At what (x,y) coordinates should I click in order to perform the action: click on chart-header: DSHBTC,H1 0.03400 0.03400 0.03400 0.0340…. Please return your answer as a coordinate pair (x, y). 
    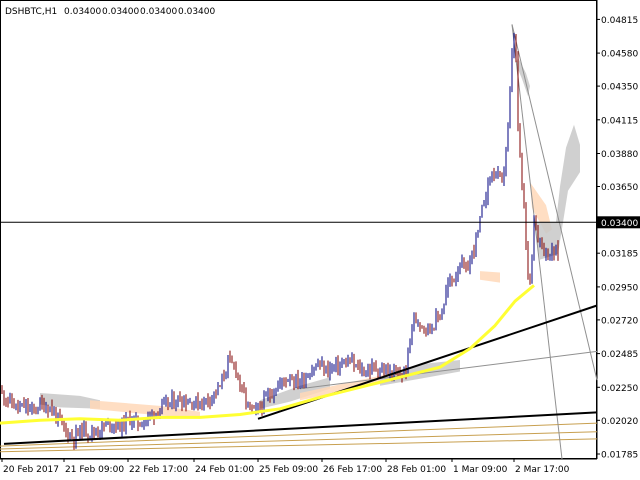
    Looking at the image, I should click on (110, 12).